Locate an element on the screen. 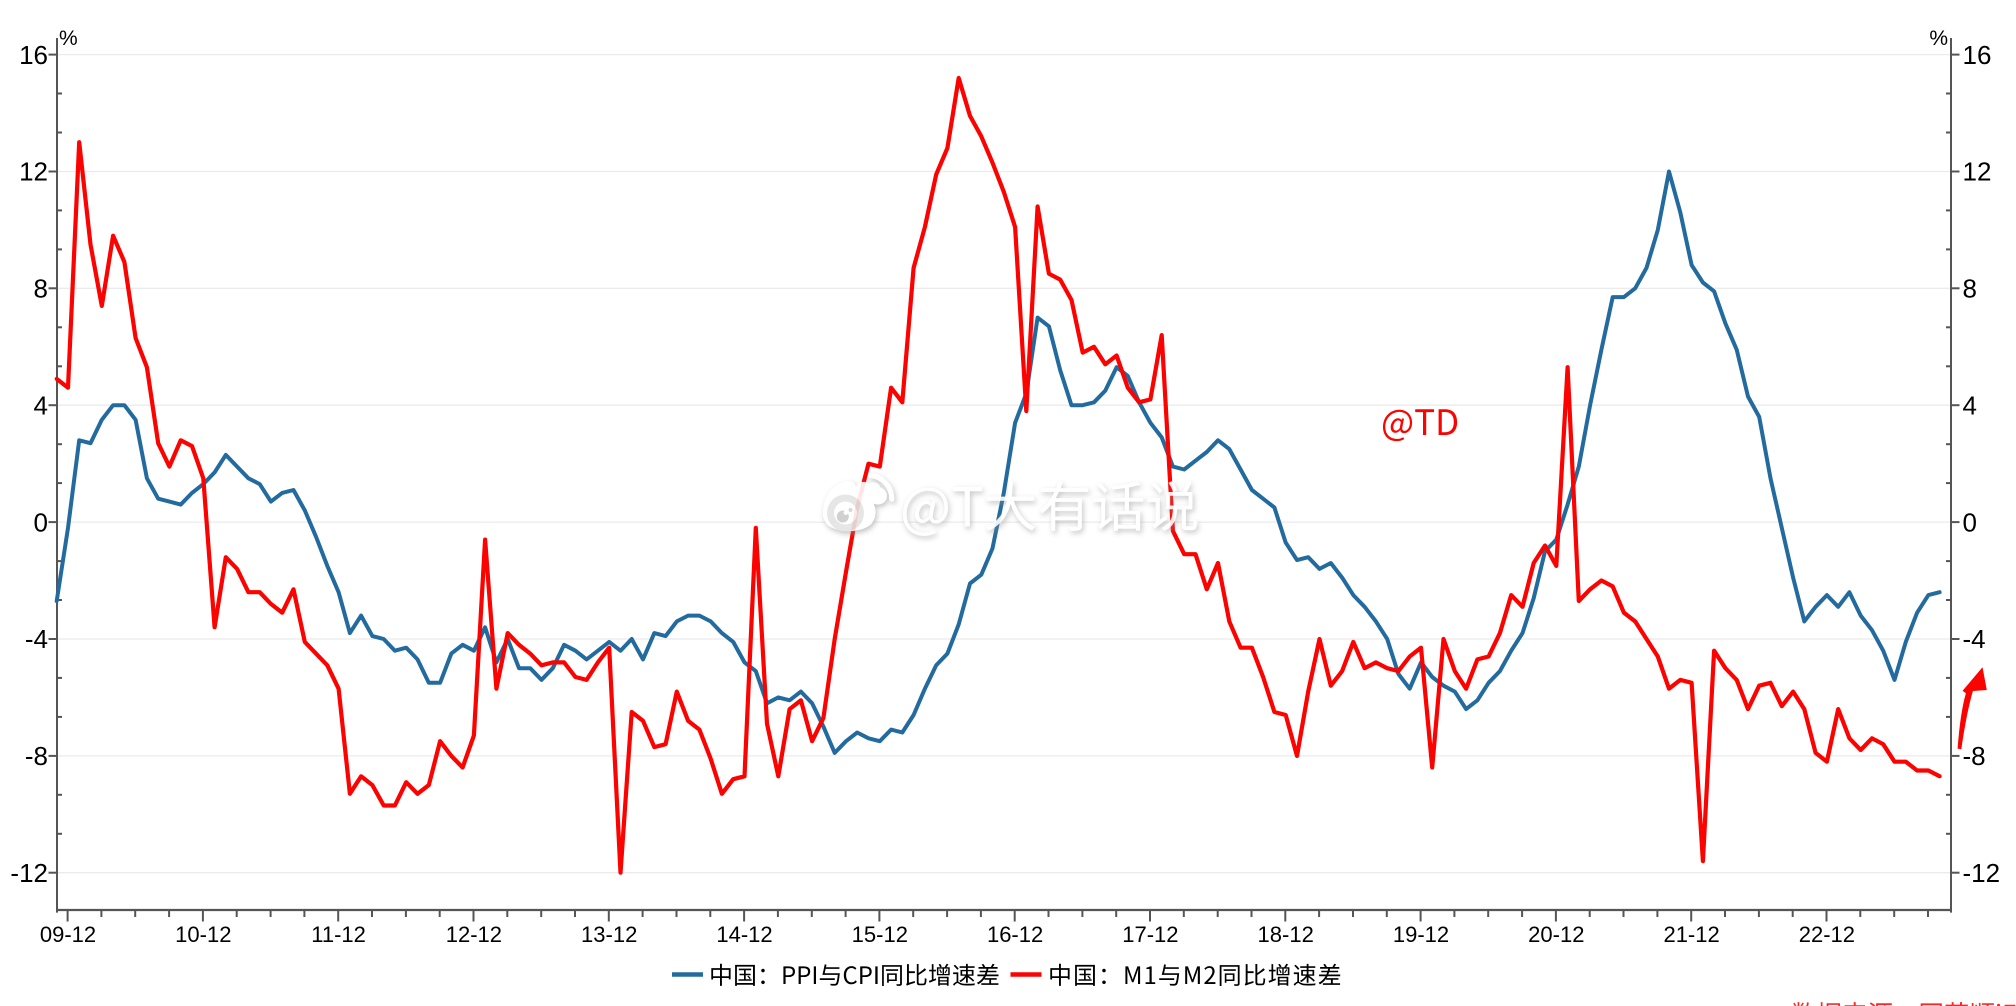 The height and width of the screenshot is (1006, 2016). svg-text: 15-12 is located at coordinates (880, 934).